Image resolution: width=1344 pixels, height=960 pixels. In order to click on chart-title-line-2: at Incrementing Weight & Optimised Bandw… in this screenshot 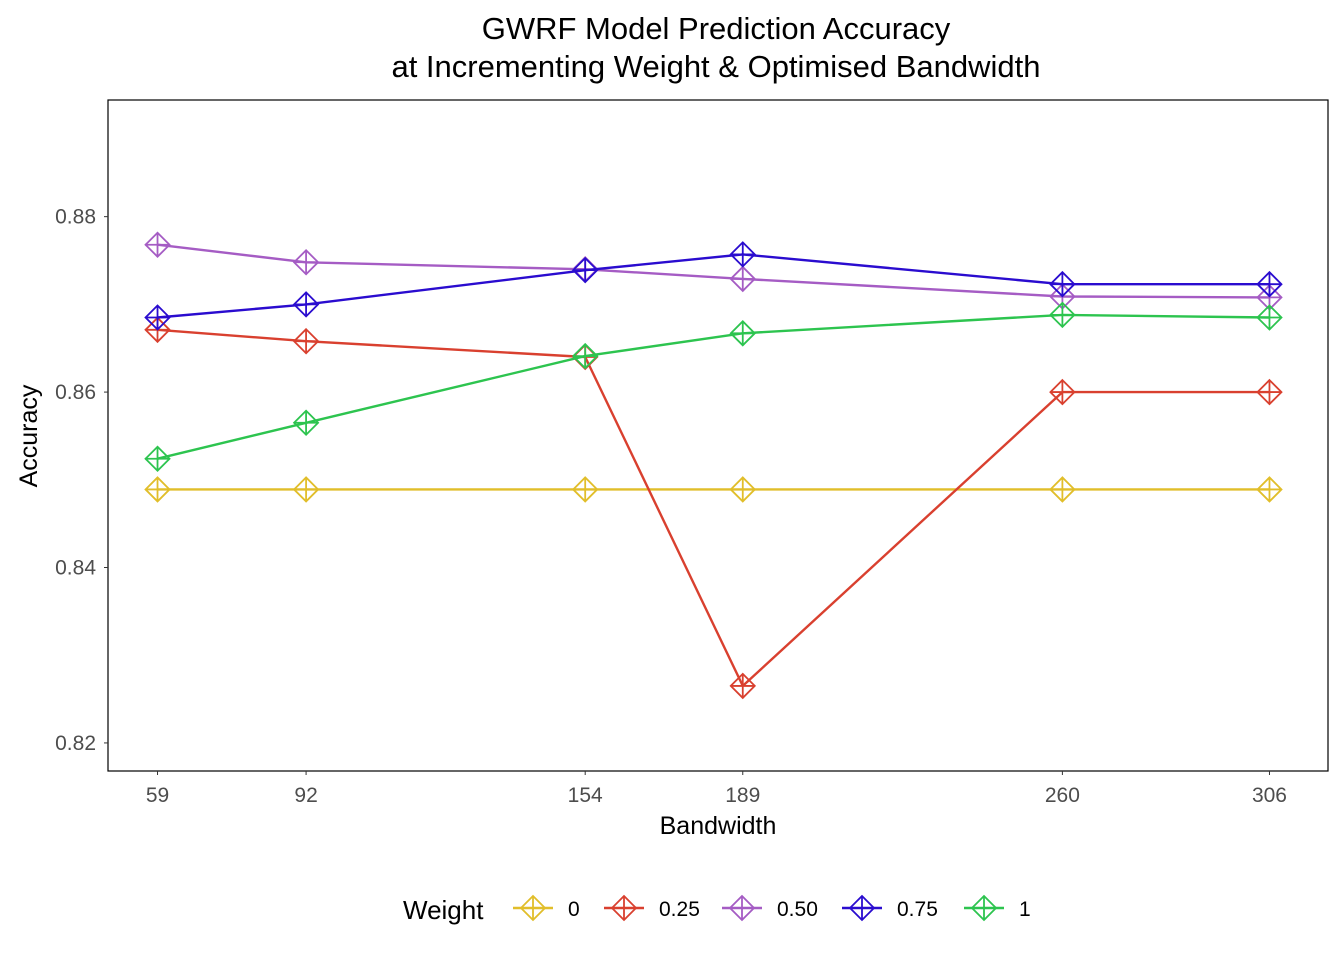, I will do `click(715, 66)`.